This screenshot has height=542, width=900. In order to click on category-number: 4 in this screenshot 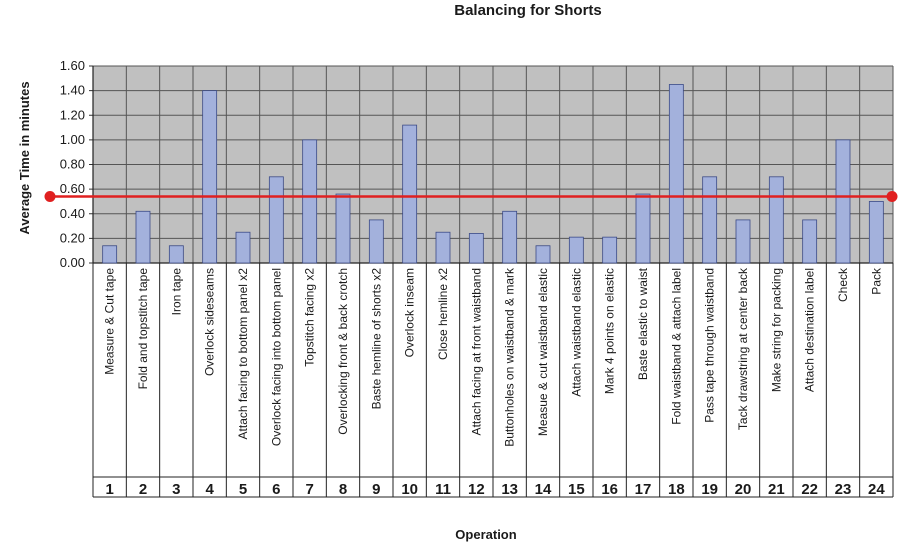, I will do `click(209, 489)`.